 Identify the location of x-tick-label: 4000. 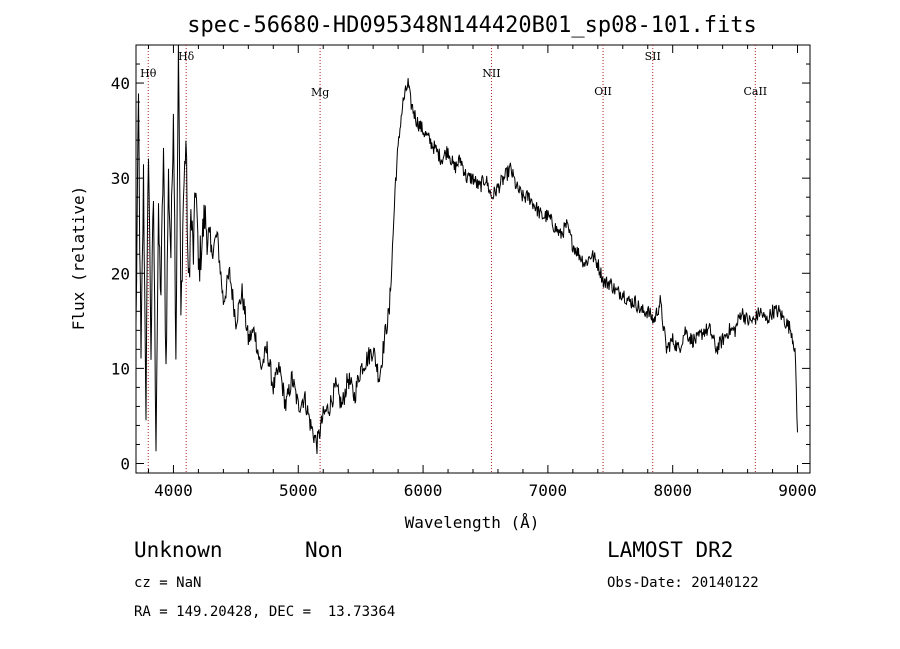
(173, 490).